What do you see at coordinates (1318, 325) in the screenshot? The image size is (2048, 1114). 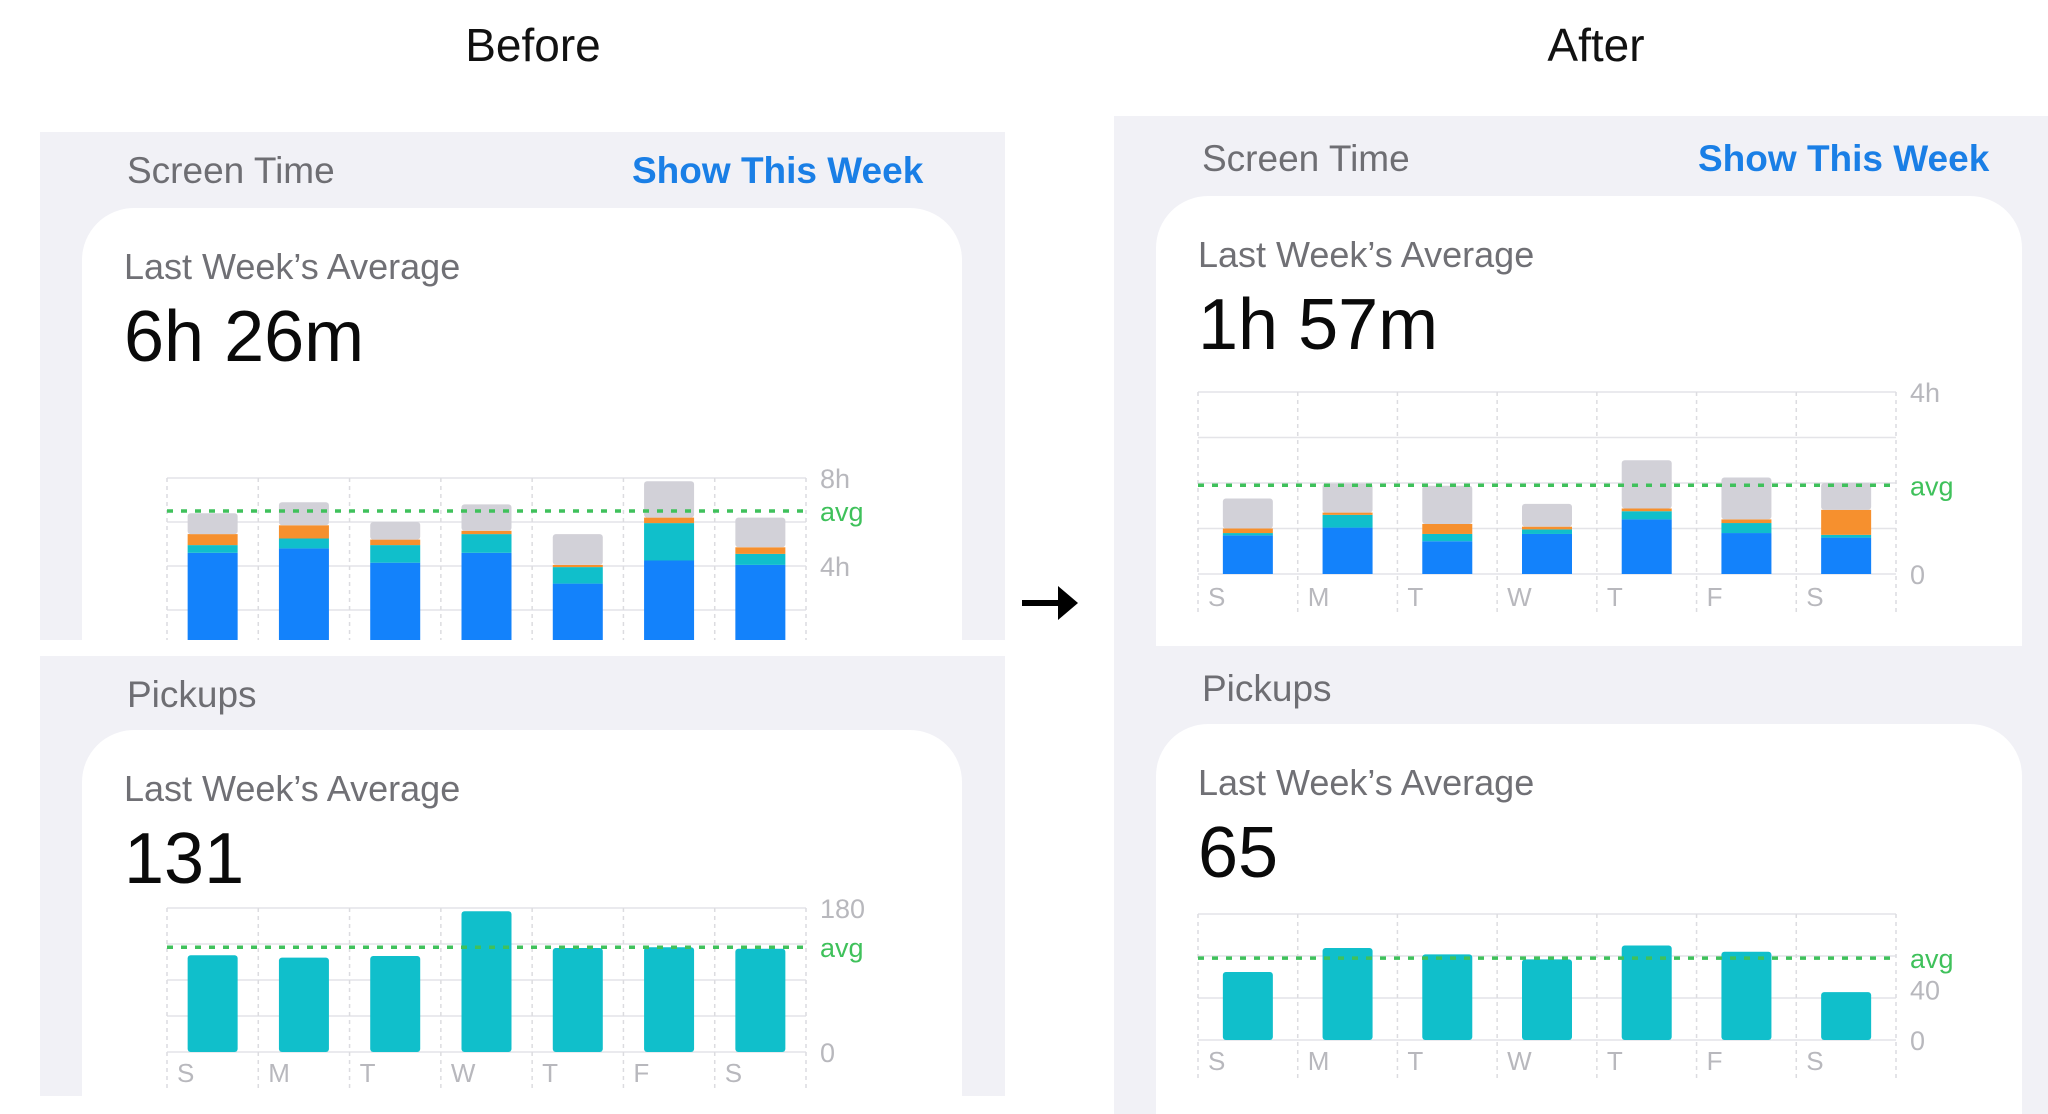 I see `average-value: 1h 57m` at bounding box center [1318, 325].